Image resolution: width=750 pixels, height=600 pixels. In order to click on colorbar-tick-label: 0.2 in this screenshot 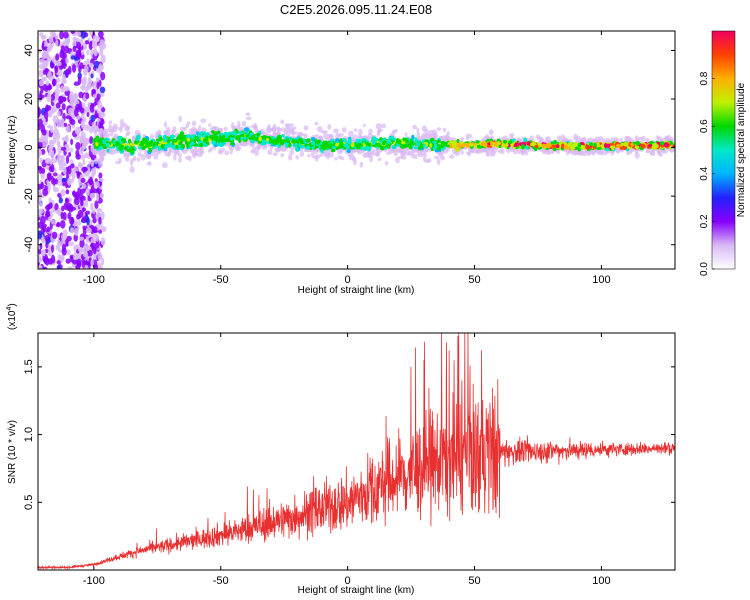, I will do `click(704, 221)`.